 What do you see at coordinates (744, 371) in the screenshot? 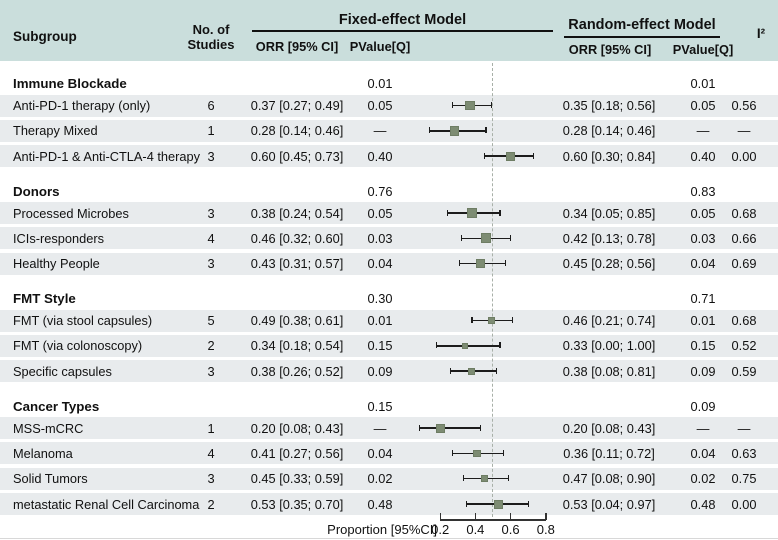
I see `i-squared-value: 0.59` at bounding box center [744, 371].